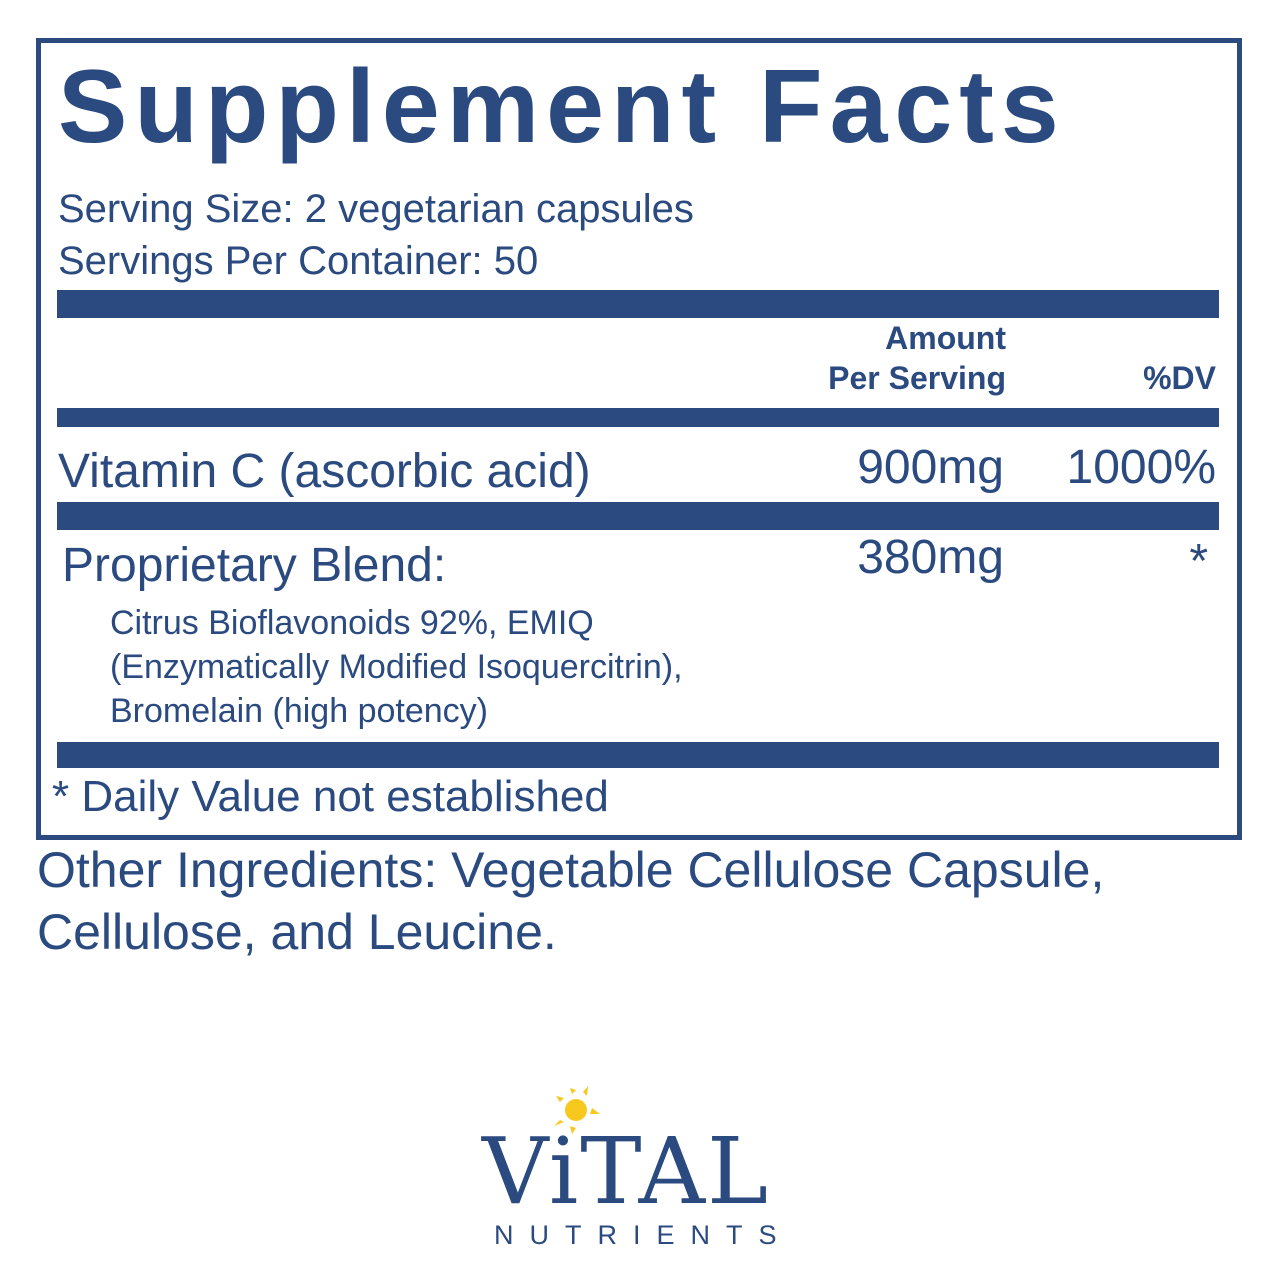 The width and height of the screenshot is (1280, 1280). Describe the element at coordinates (1141, 467) in the screenshot. I see `vitamin-c-dv: 1000%` at that location.